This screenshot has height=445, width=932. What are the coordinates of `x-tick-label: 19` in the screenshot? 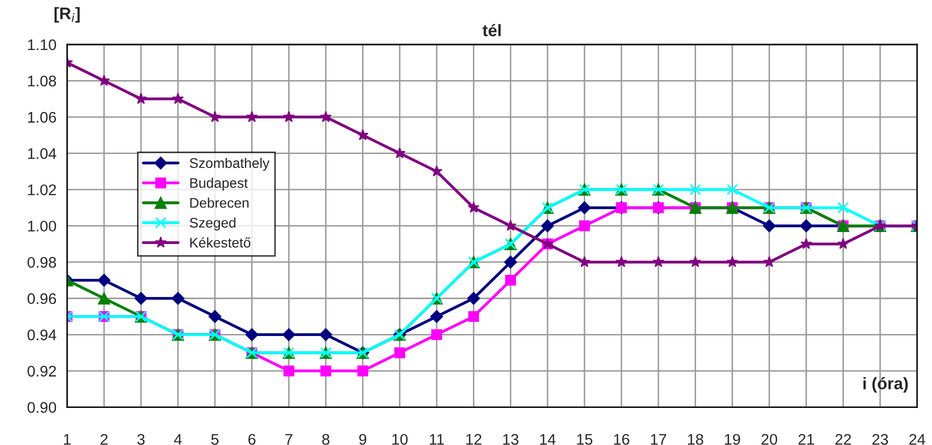 It's located at (732, 439).